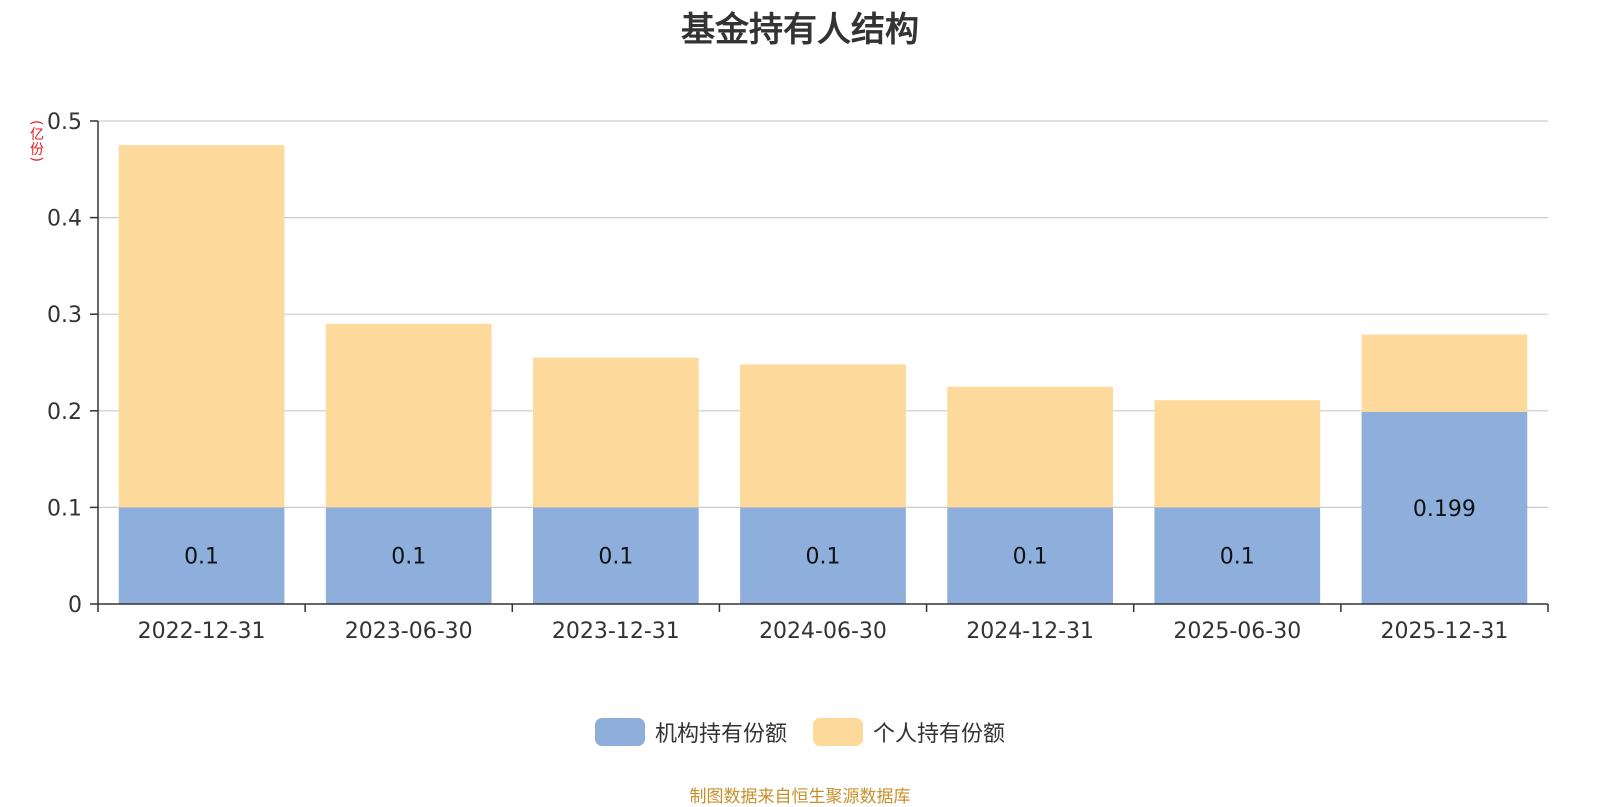  I want to click on x-tick-label: 2022-12-31, so click(202, 631).